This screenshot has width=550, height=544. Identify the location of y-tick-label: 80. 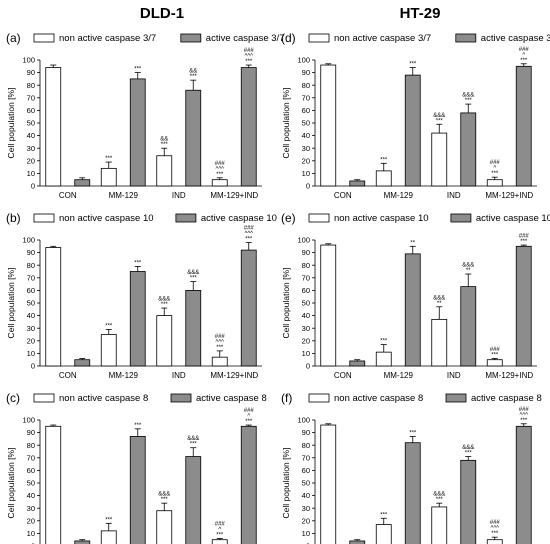
(31, 85).